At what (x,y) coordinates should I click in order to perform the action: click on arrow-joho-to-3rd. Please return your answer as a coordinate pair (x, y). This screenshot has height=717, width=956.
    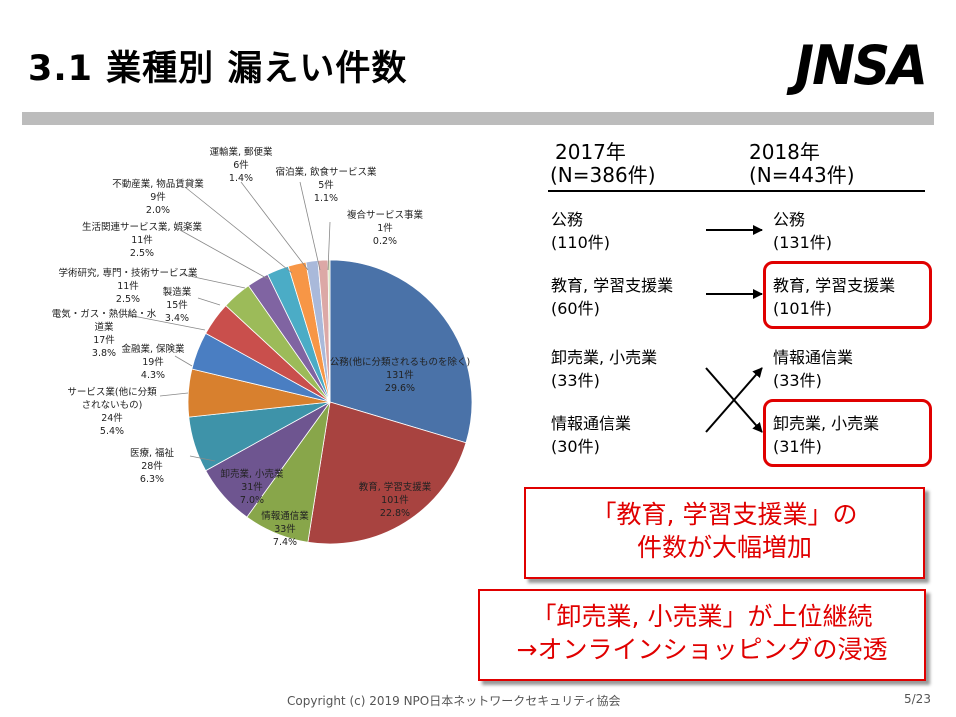
    Looking at the image, I should click on (734, 400).